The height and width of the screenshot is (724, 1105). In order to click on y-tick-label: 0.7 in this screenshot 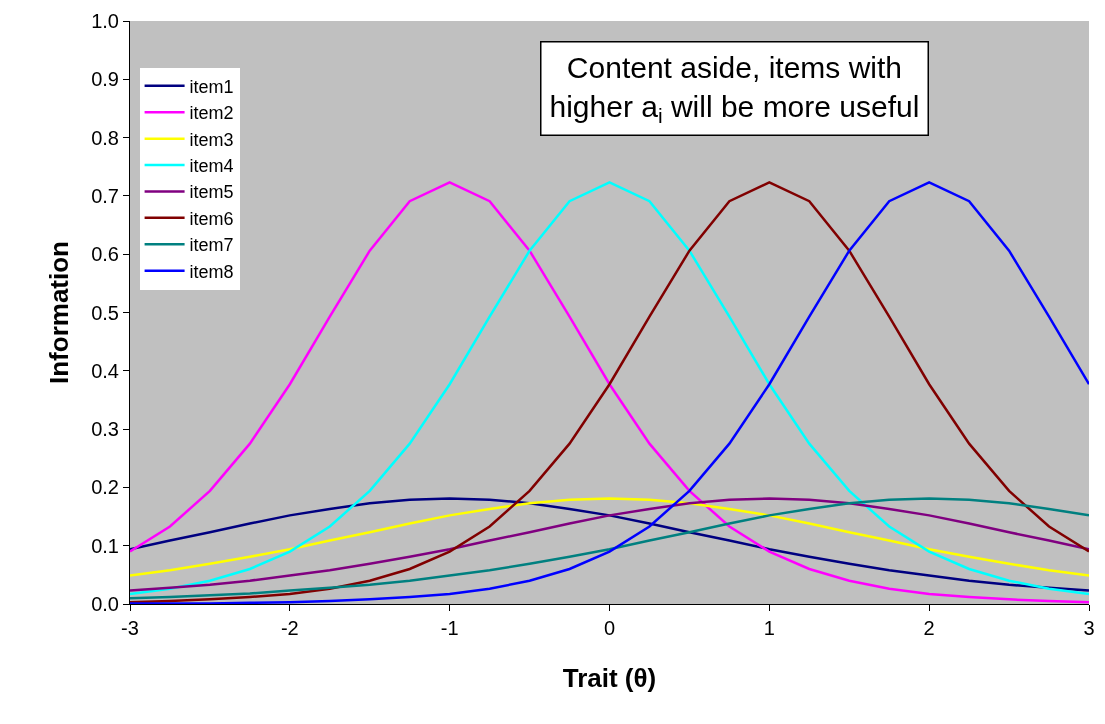, I will do `click(105, 195)`.